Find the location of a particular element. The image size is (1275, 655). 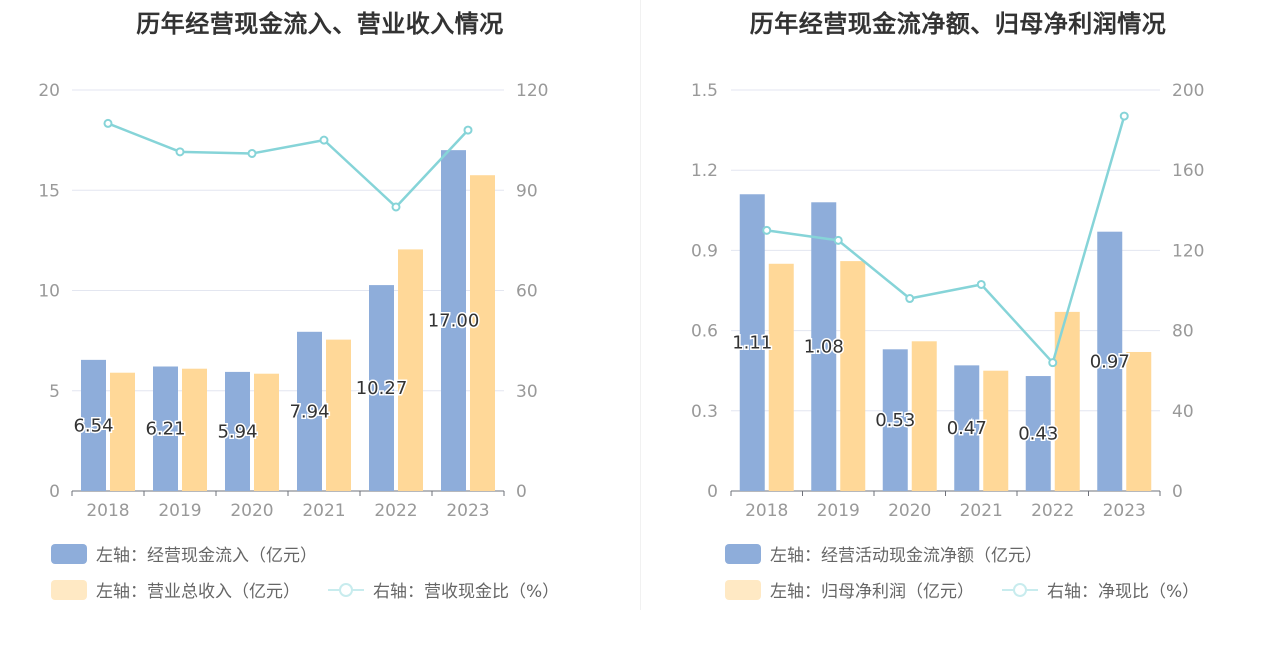

data-label: 0.43 is located at coordinates (1038, 434).